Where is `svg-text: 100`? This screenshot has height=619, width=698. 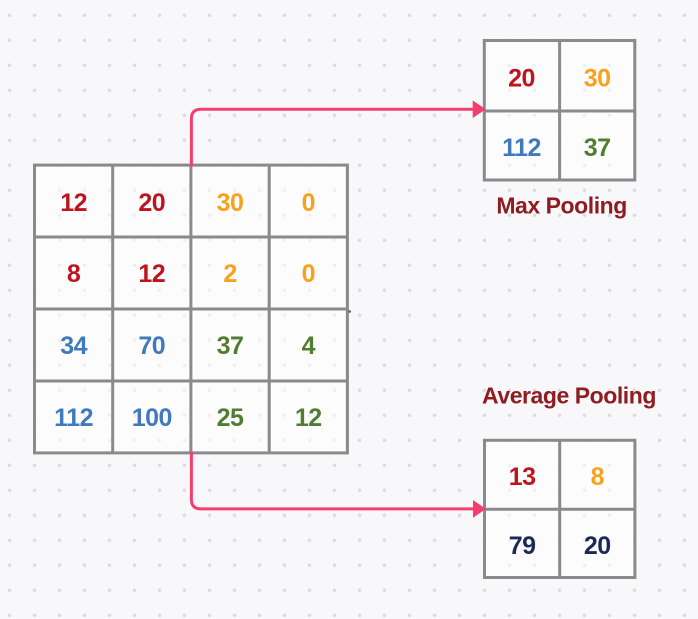
svg-text: 100 is located at coordinates (152, 418).